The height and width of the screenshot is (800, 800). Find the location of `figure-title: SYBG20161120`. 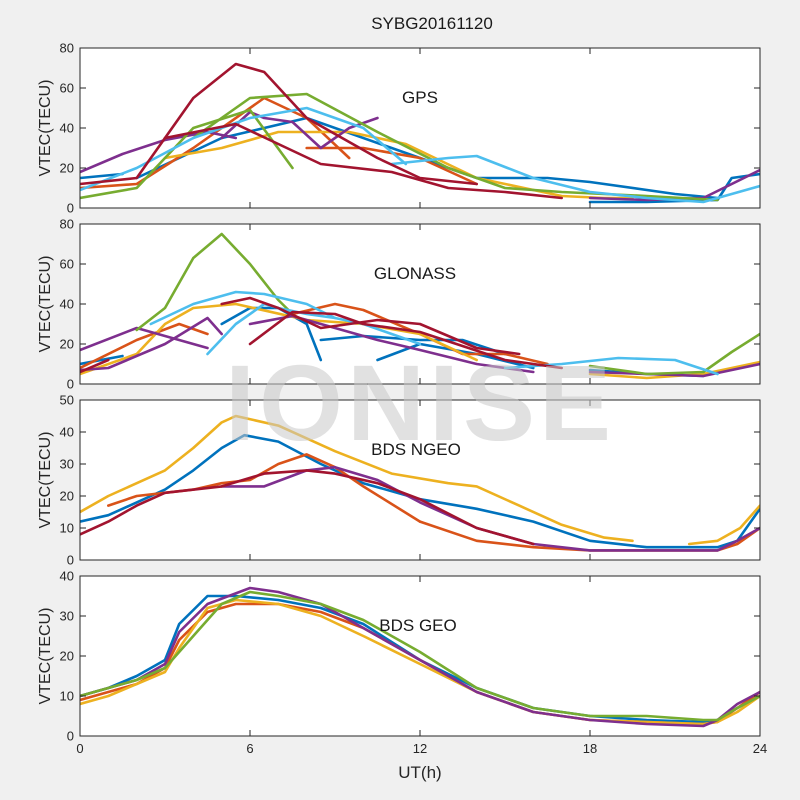

figure-title: SYBG20161120 is located at coordinates (432, 23).